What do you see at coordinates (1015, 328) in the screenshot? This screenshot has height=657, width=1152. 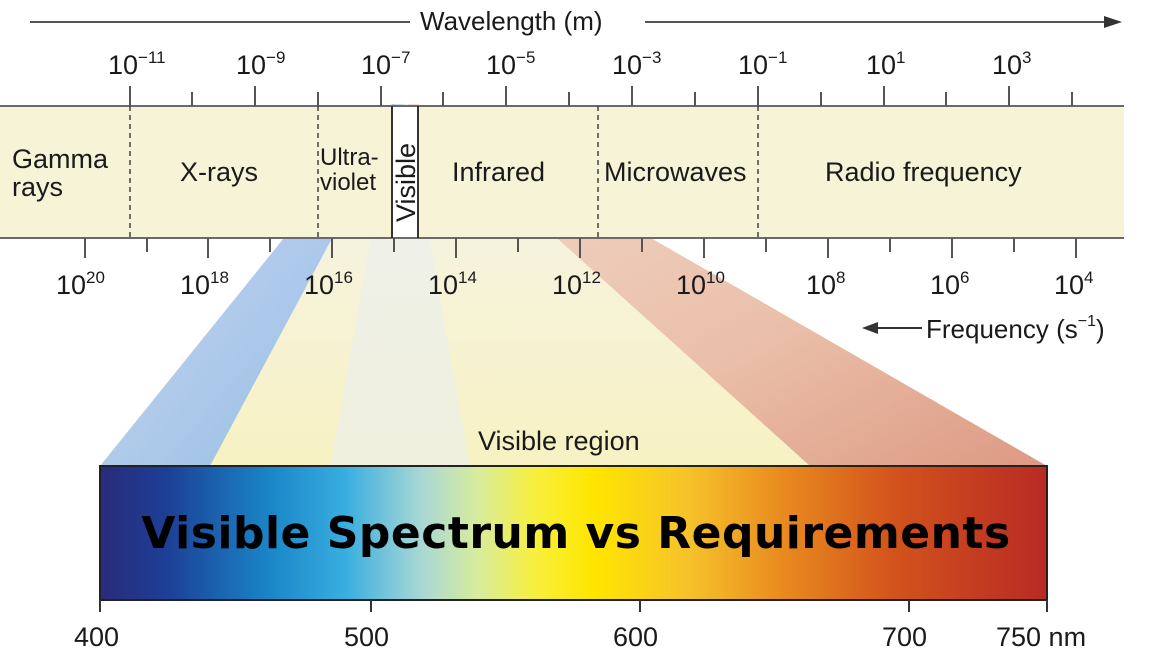 I see `frequency-axis-title: Frequency (s−1)` at bounding box center [1015, 328].